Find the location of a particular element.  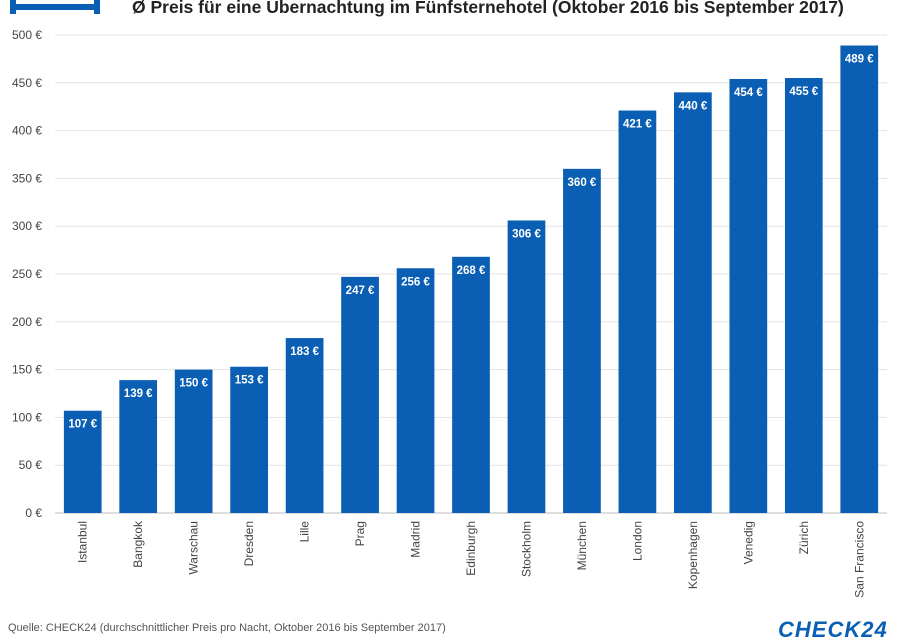

x-tick-label: London is located at coordinates (637, 541).